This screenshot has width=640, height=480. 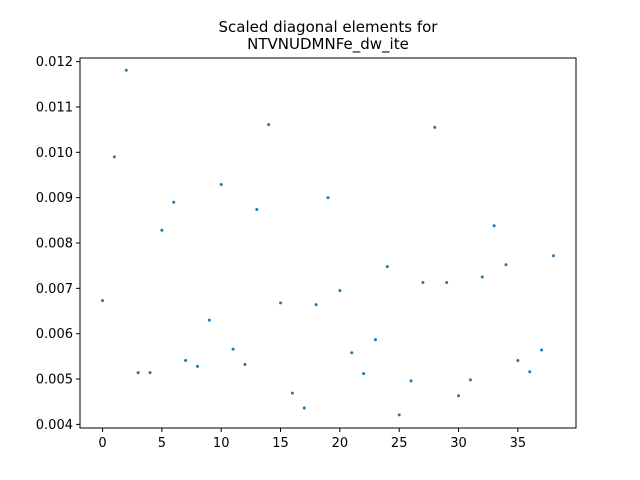 I want to click on y-tick-label: 0.007, so click(x=54, y=289).